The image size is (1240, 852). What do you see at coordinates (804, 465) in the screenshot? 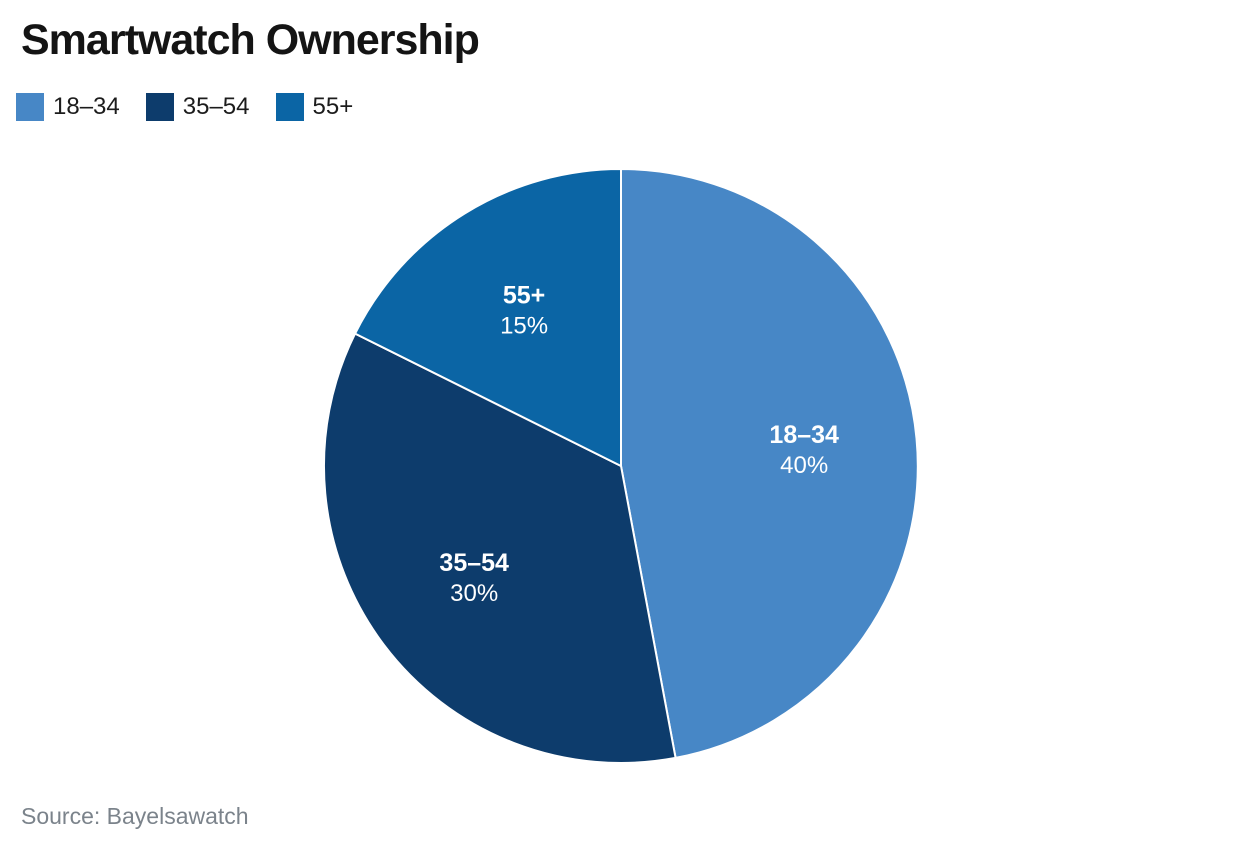
I see `slice-percent-18–34: 40%` at bounding box center [804, 465].